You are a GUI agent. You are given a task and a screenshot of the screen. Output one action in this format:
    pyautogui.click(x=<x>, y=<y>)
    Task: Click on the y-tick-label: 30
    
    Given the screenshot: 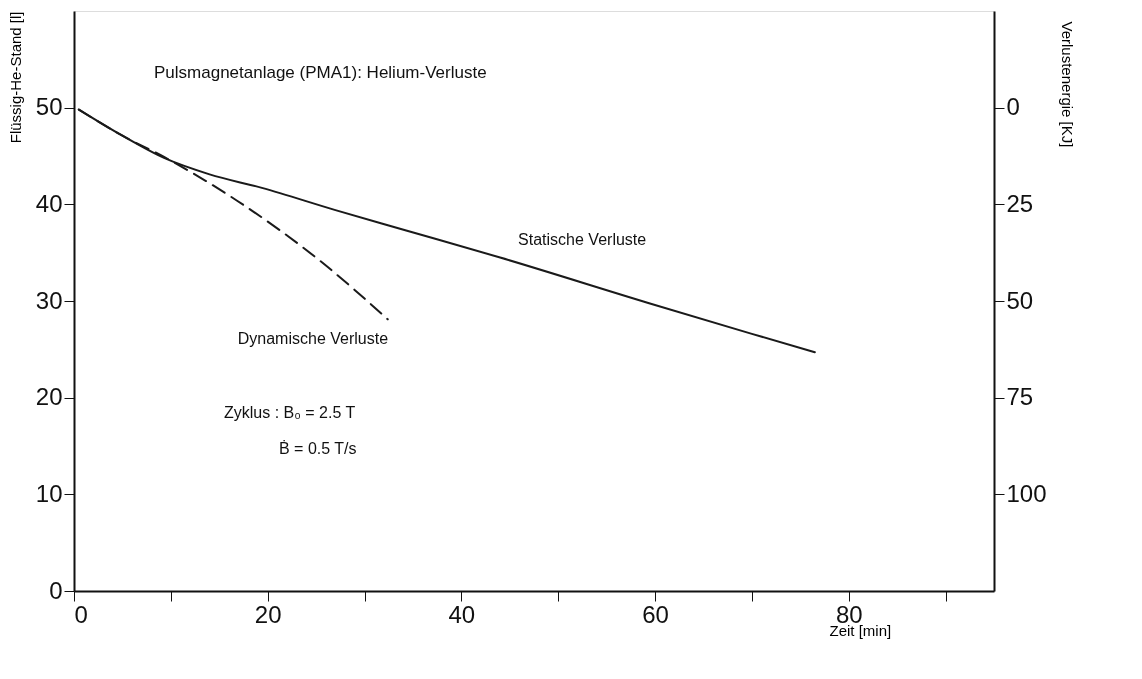 What is the action you would take?
    pyautogui.click(x=49, y=300)
    